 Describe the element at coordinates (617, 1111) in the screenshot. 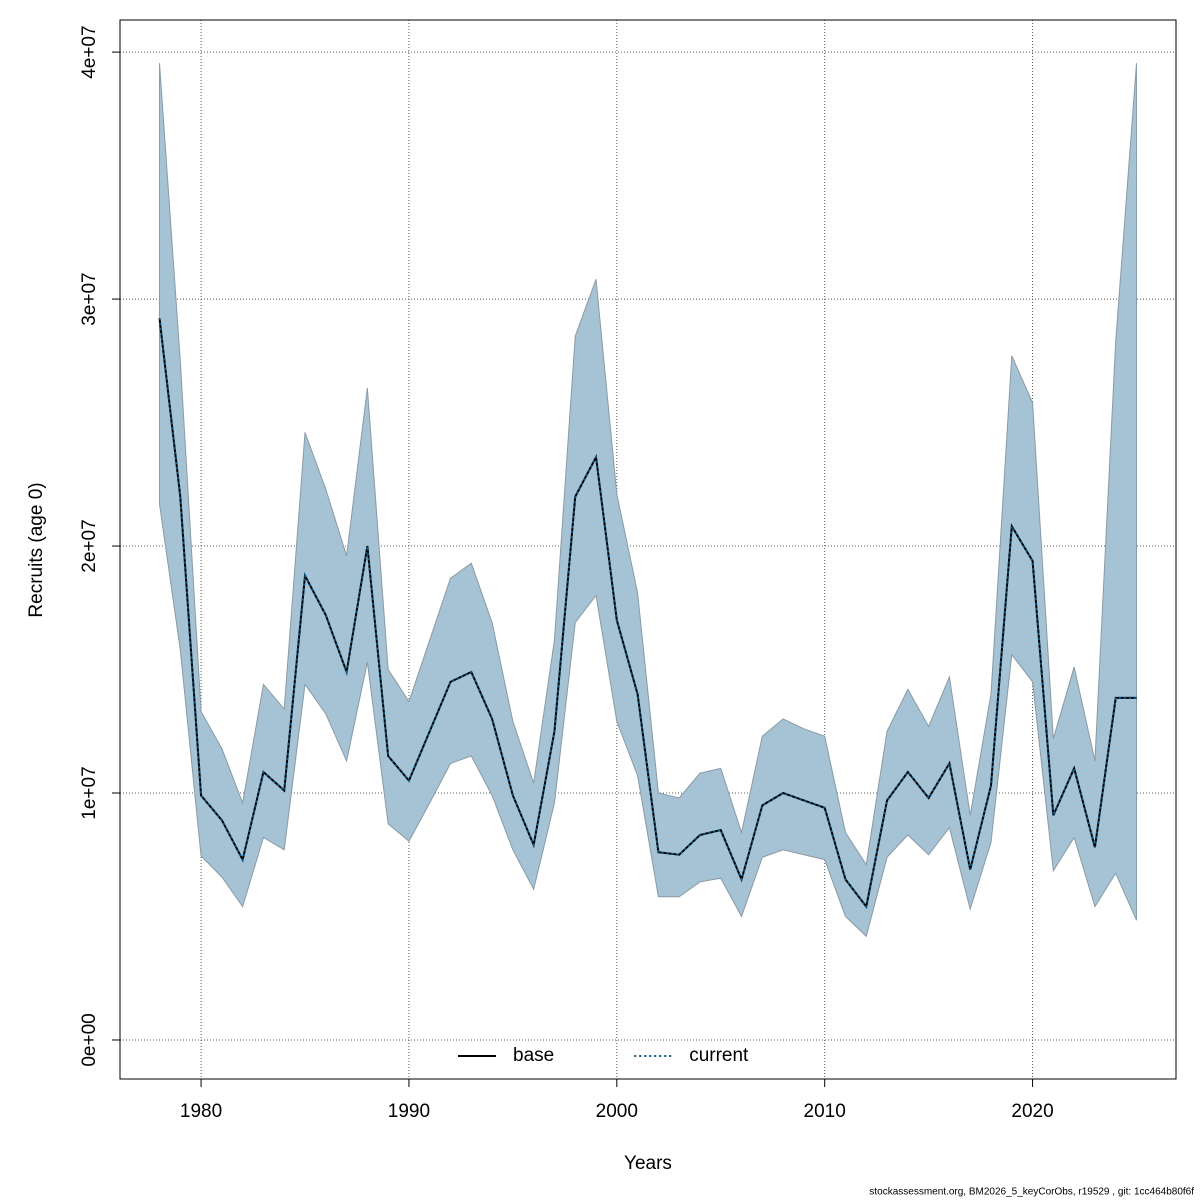

I see `x-tick-label: 2000` at that location.